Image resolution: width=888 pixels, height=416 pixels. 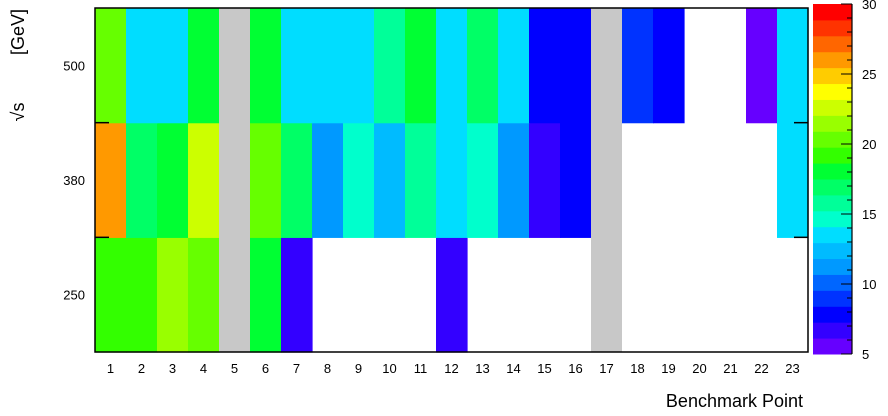 I want to click on x-tick-label: 7, so click(x=296, y=368).